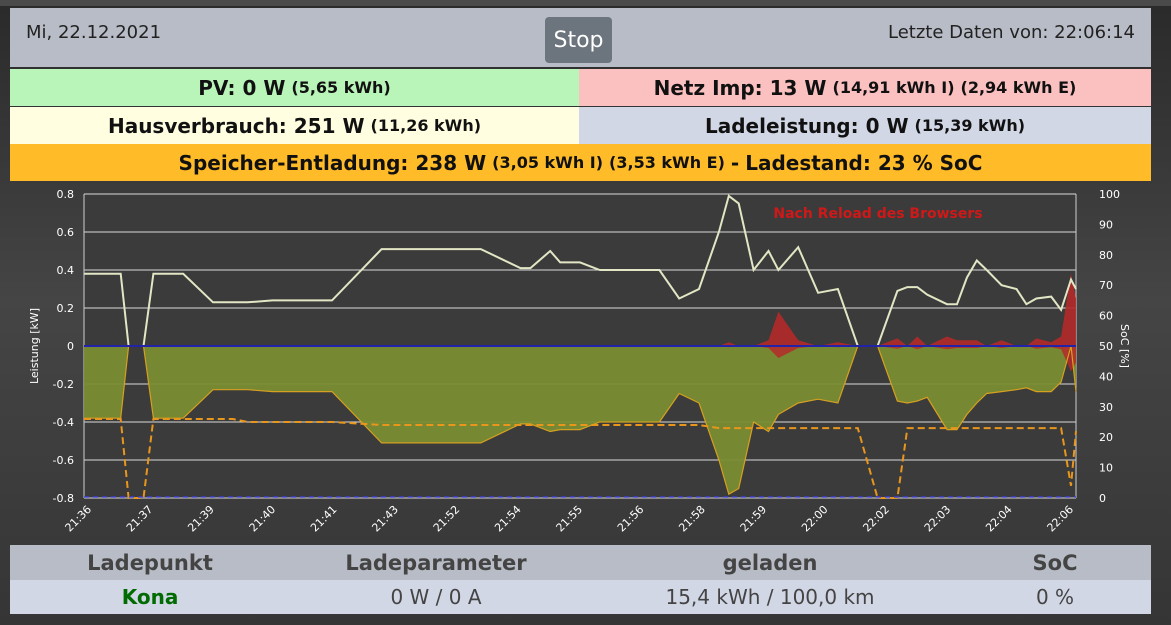 The image size is (1171, 625). What do you see at coordinates (436, 562) in the screenshot?
I see `header-ladeparameter: Ladeparameter` at bounding box center [436, 562].